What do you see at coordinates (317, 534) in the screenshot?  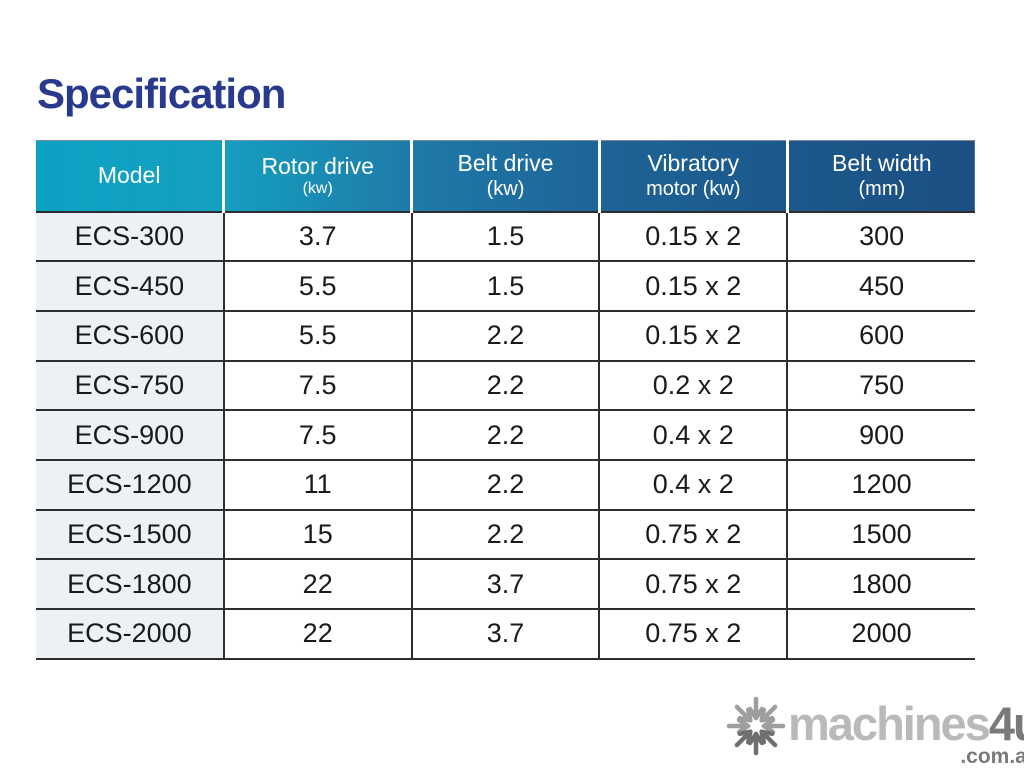 I see `cell-rotor-drive: 15` at bounding box center [317, 534].